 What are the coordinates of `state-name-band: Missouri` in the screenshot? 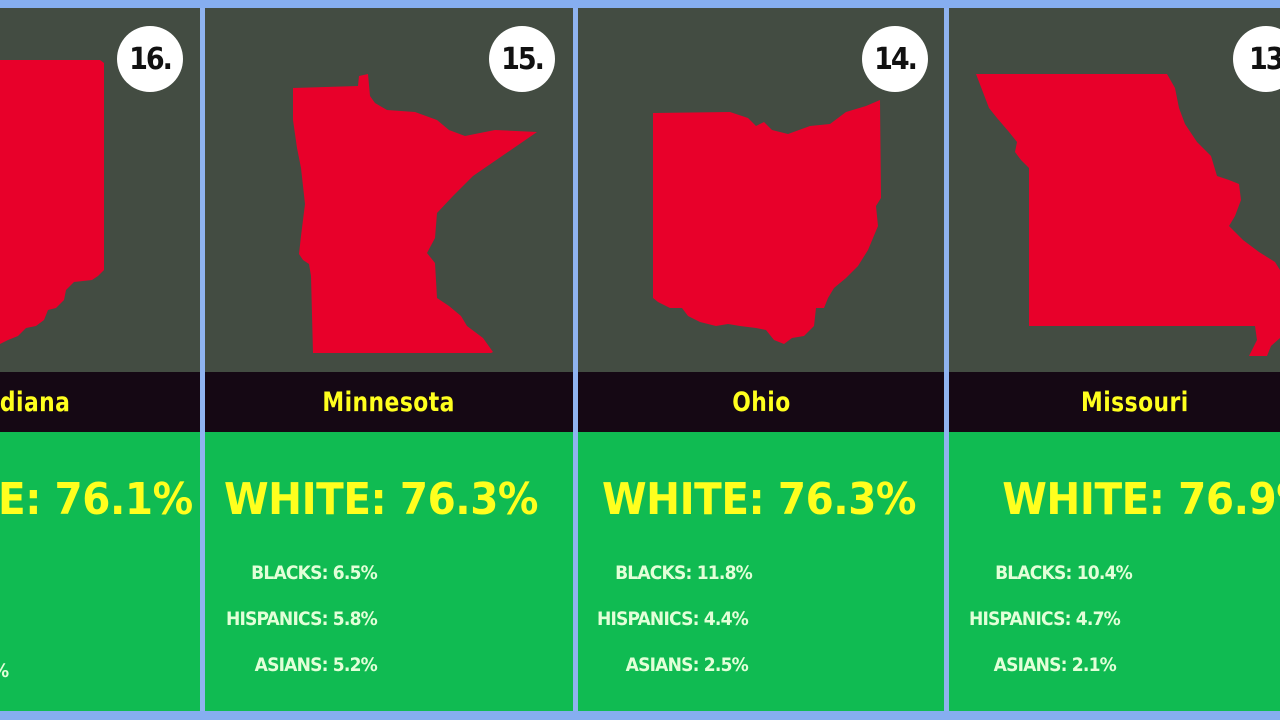 It's located at (1114, 402).